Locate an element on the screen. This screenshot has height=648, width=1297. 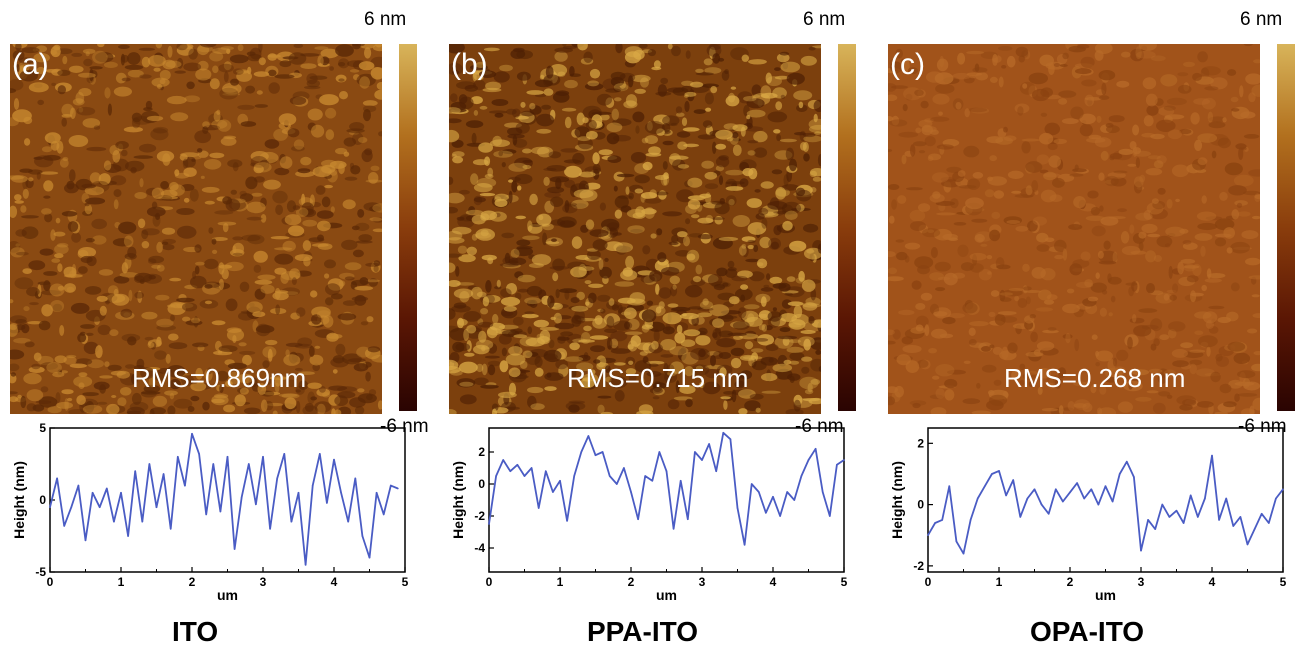
colorbar-max-label: 6 nm is located at coordinates (824, 19).